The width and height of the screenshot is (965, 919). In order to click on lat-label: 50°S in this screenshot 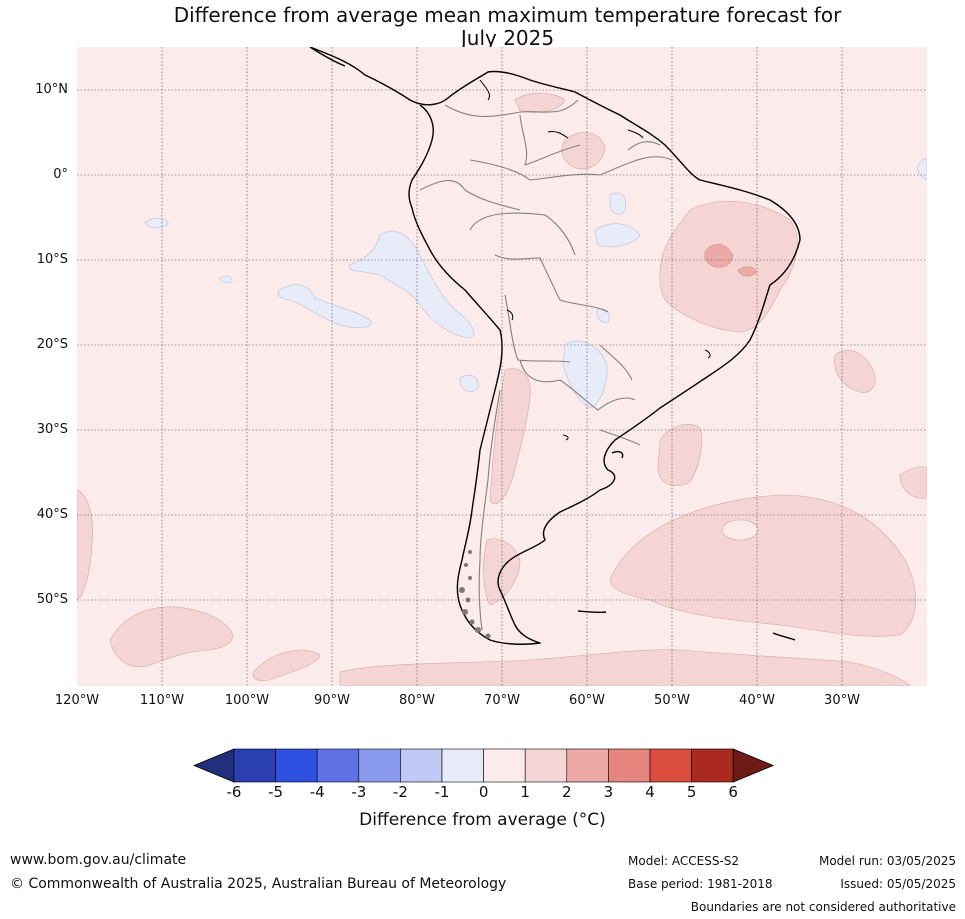, I will do `click(52, 599)`.